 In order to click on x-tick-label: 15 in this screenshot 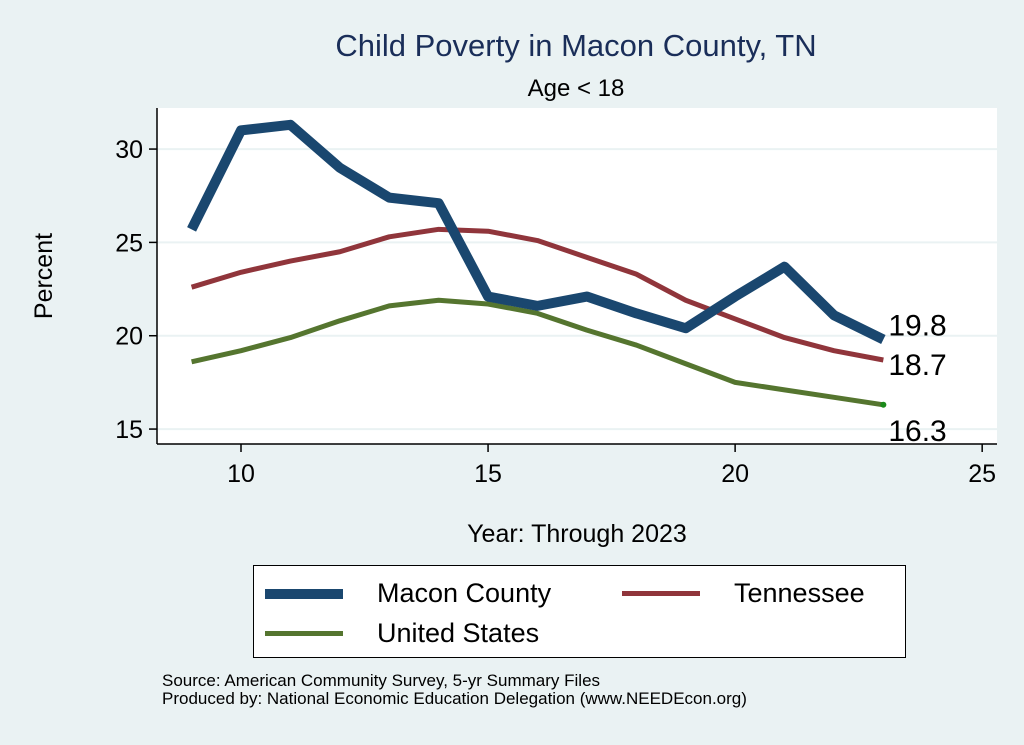, I will do `click(488, 474)`.